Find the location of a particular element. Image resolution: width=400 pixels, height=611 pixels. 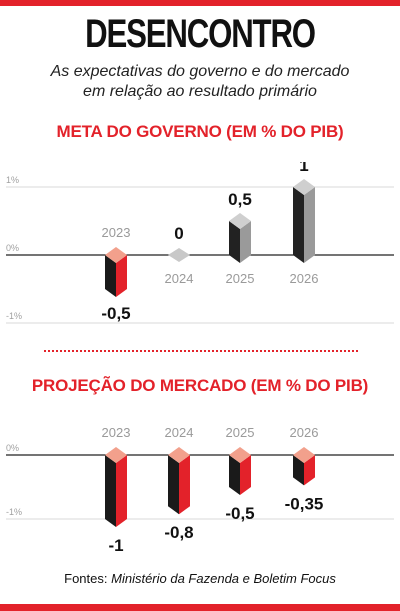

market-chart-title: PROJEÇÃO DO MERCADO (EM % DO PIB) is located at coordinates (200, 385).